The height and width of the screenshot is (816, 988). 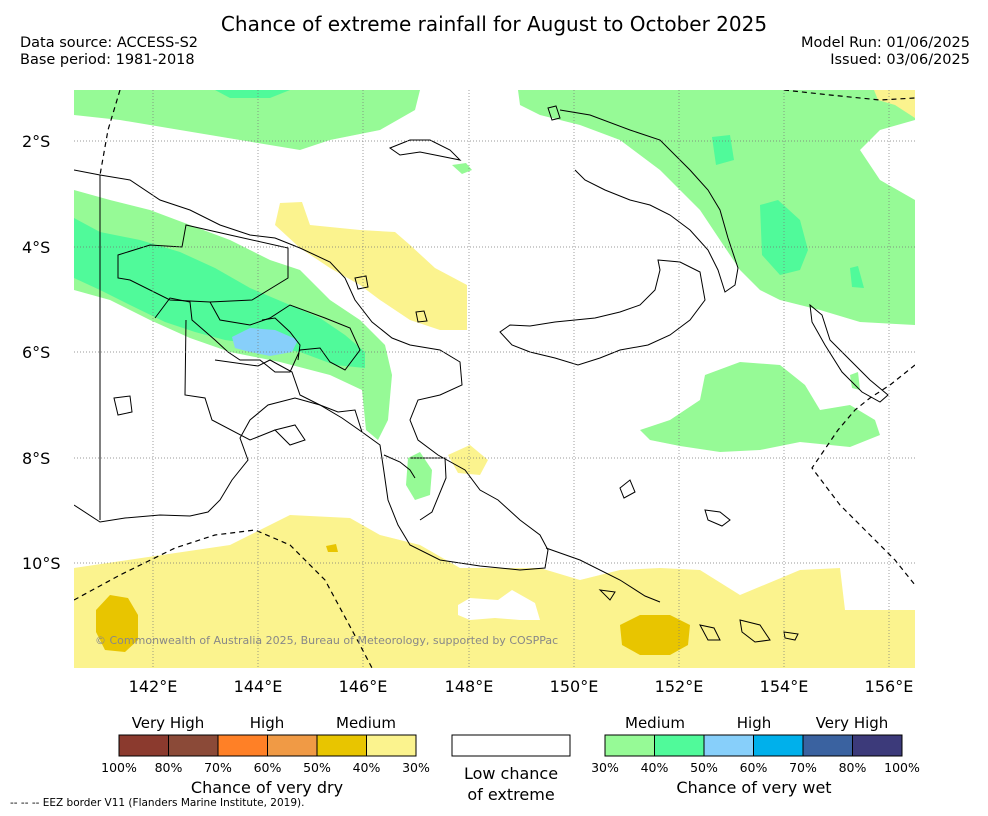 What do you see at coordinates (574, 686) in the screenshot?
I see `lon-label-150e: 150°E` at bounding box center [574, 686].